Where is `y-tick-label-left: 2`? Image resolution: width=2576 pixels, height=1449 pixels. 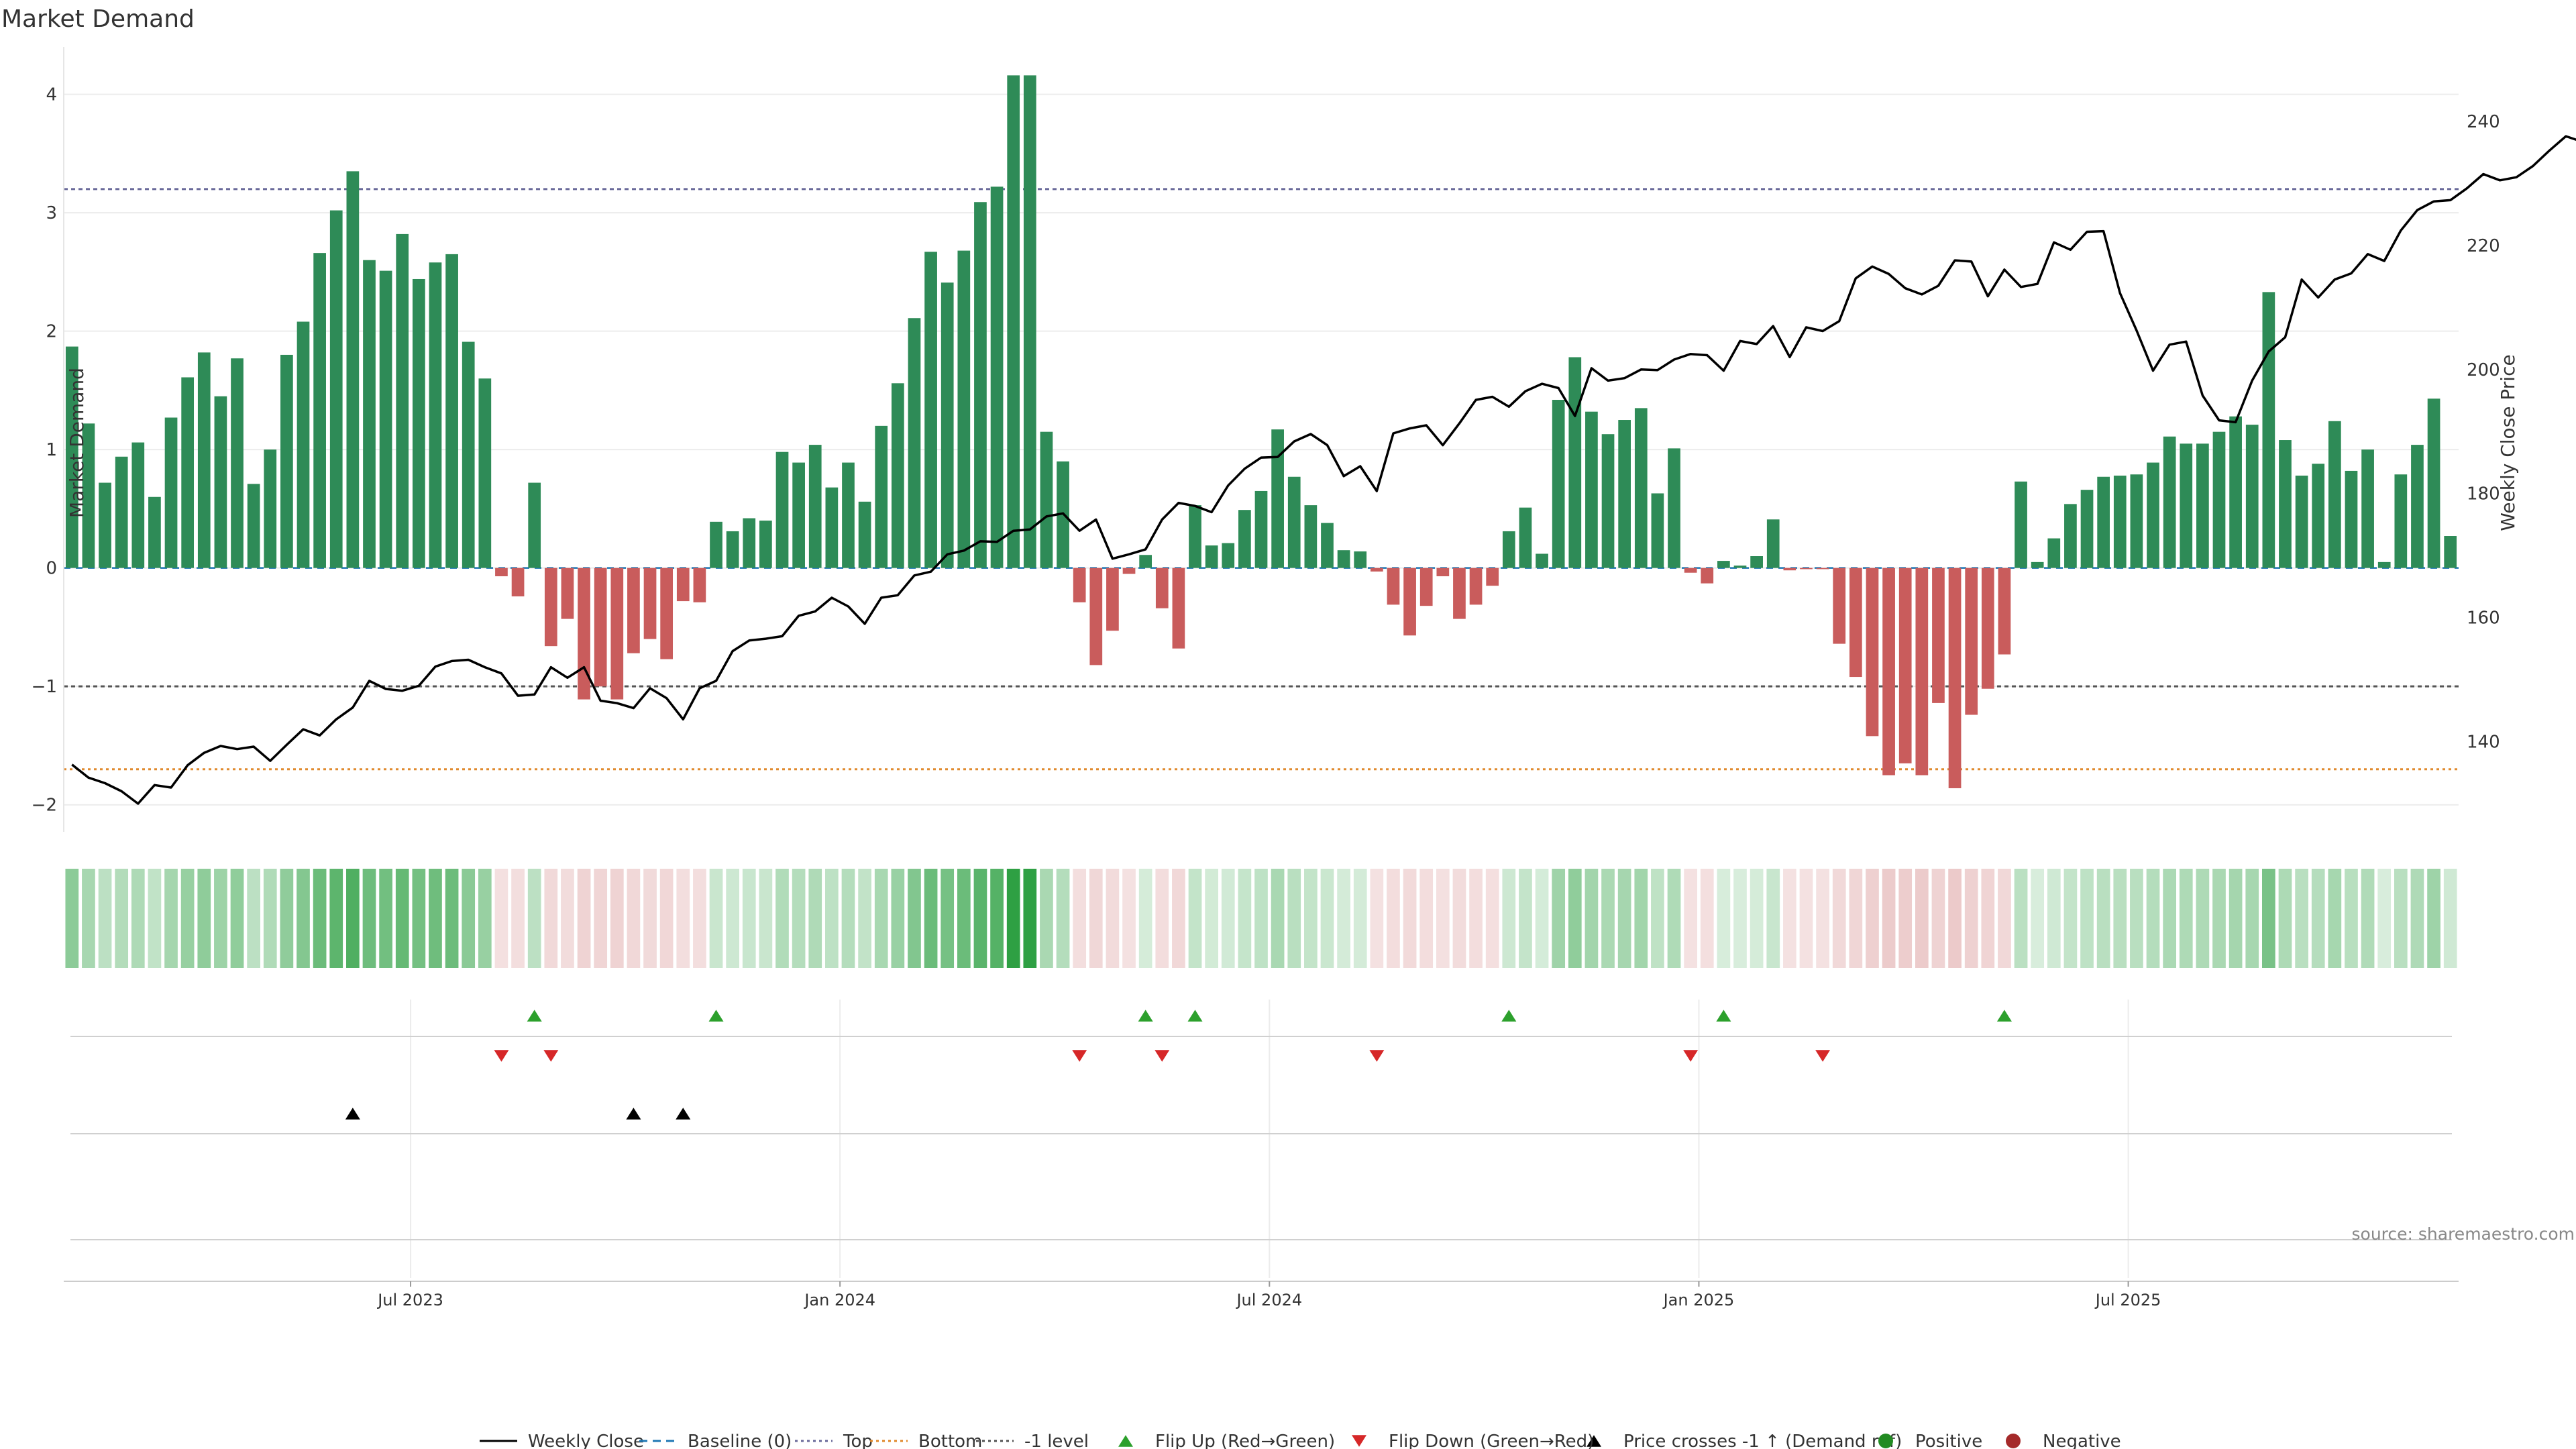 y-tick-label-left: 2 is located at coordinates (51, 332).